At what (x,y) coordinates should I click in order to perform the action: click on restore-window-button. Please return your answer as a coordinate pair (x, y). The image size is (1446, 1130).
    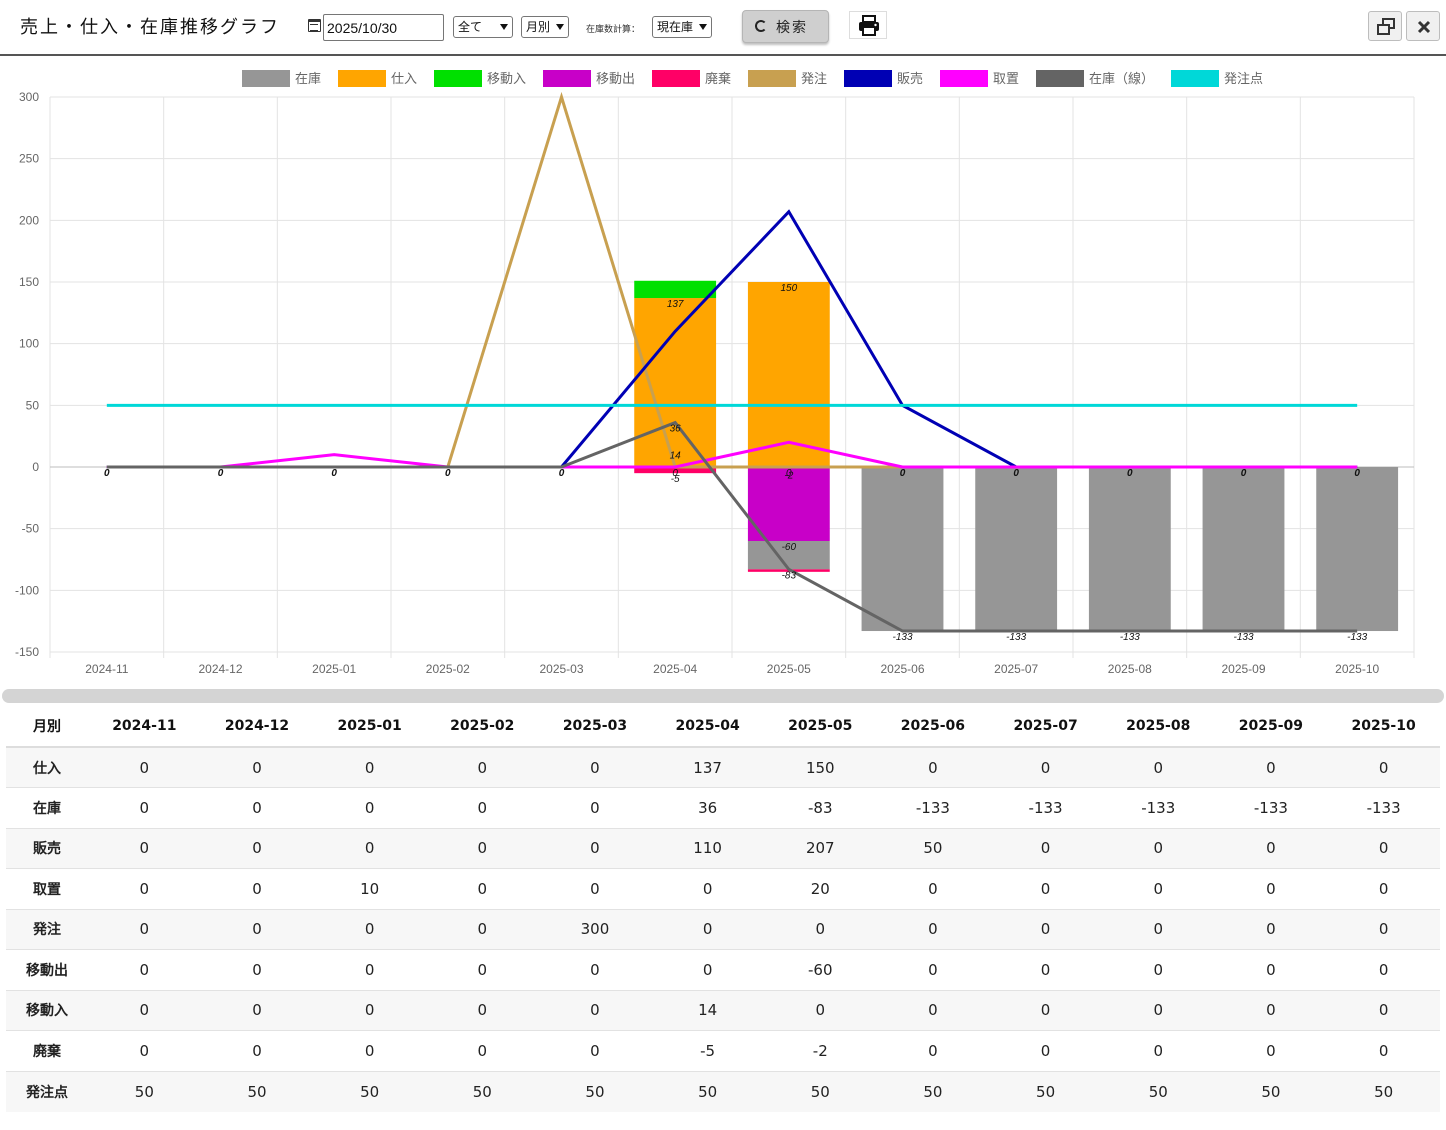
    Looking at the image, I should click on (1385, 26).